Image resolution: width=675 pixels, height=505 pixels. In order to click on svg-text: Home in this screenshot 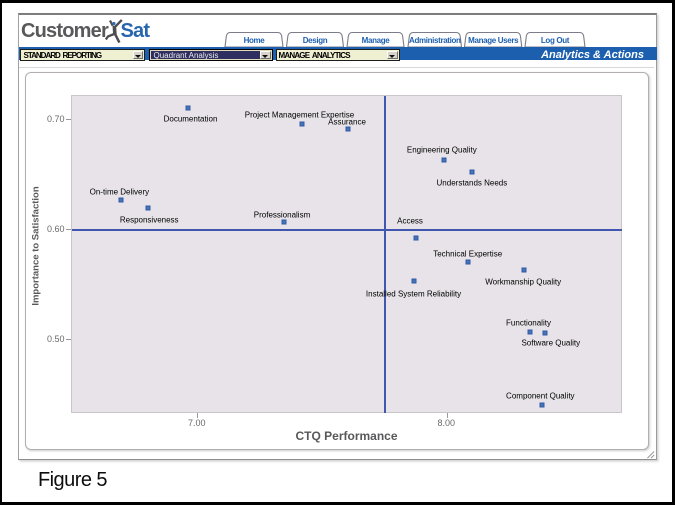, I will do `click(255, 40)`.